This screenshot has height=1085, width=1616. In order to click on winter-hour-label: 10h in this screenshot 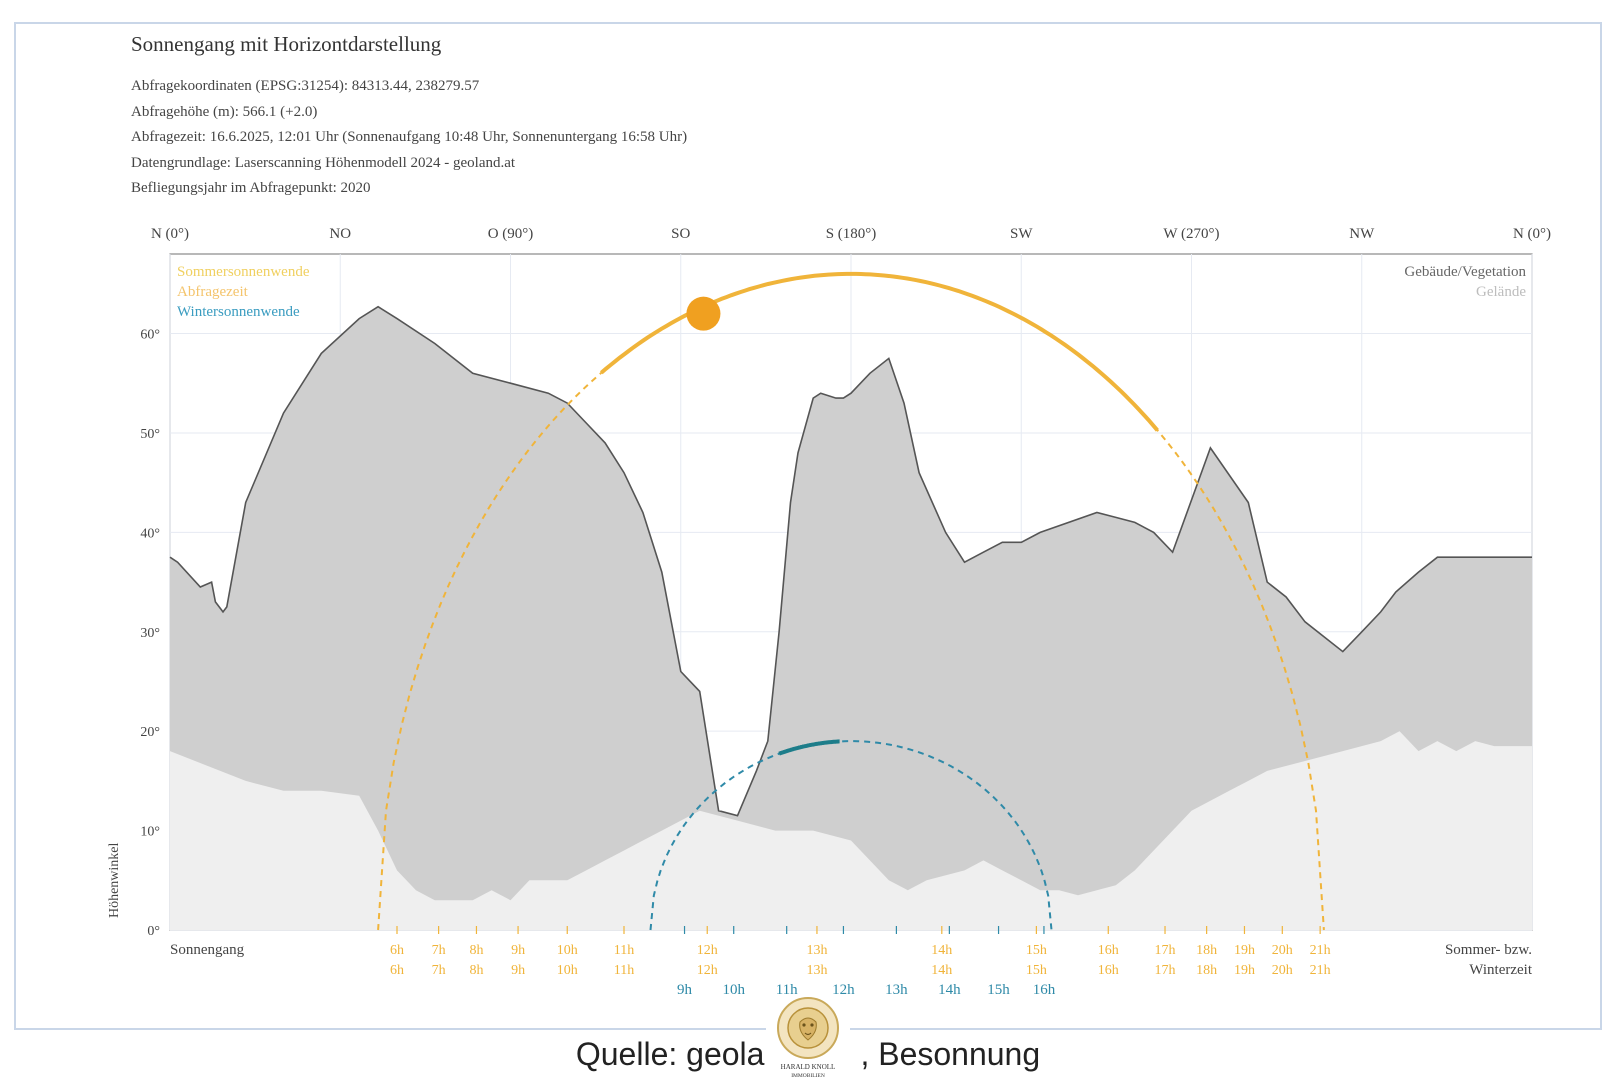, I will do `click(733, 990)`.